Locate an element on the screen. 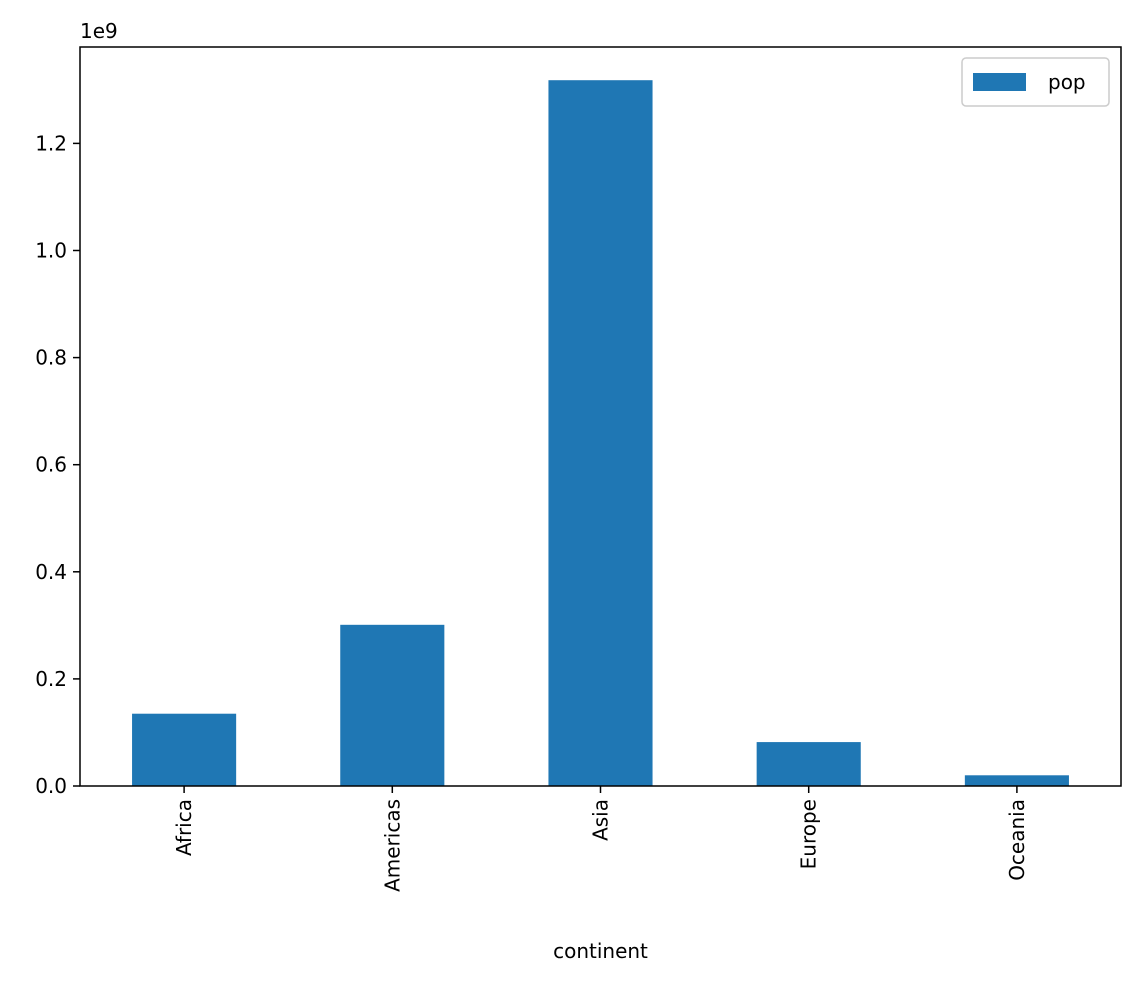  y-tick-label: 1.2 is located at coordinates (51, 143).